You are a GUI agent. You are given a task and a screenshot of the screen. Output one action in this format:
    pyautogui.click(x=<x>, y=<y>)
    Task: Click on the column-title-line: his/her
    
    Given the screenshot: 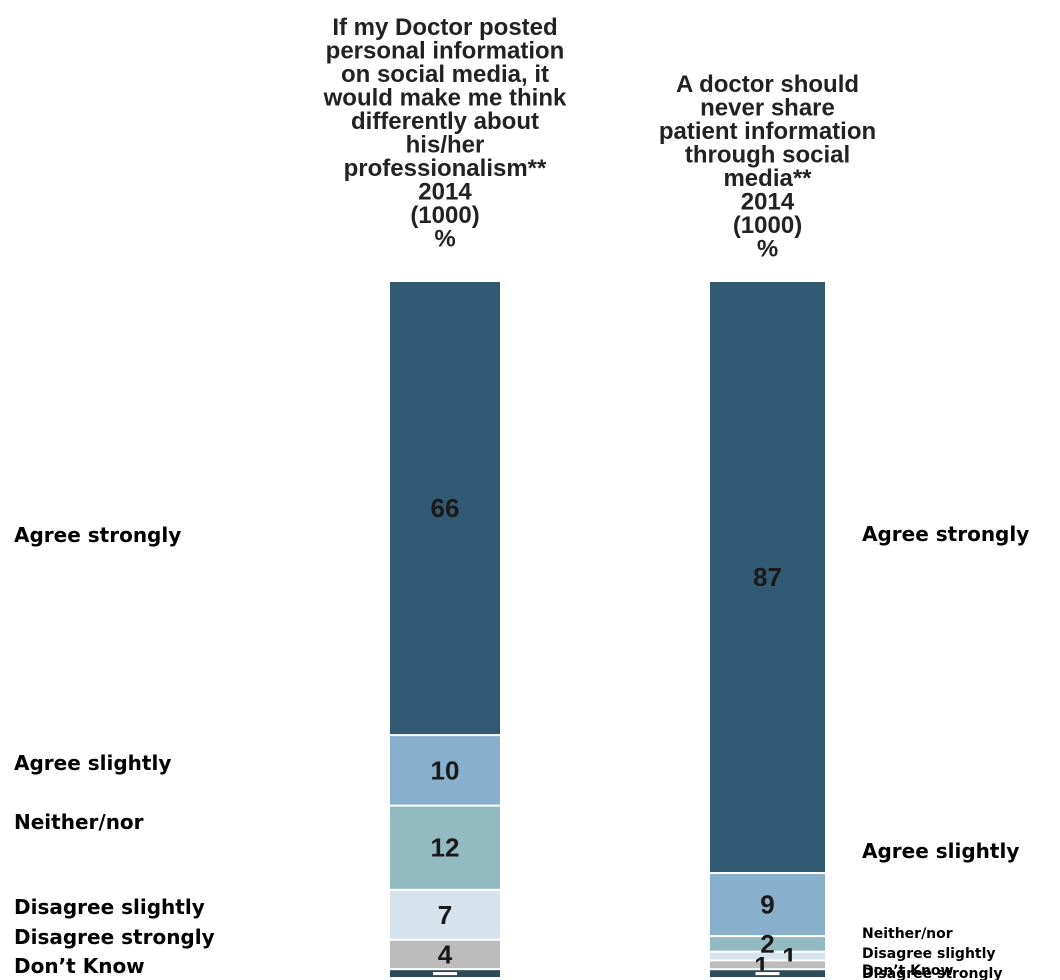 What is the action you would take?
    pyautogui.click(x=445, y=144)
    